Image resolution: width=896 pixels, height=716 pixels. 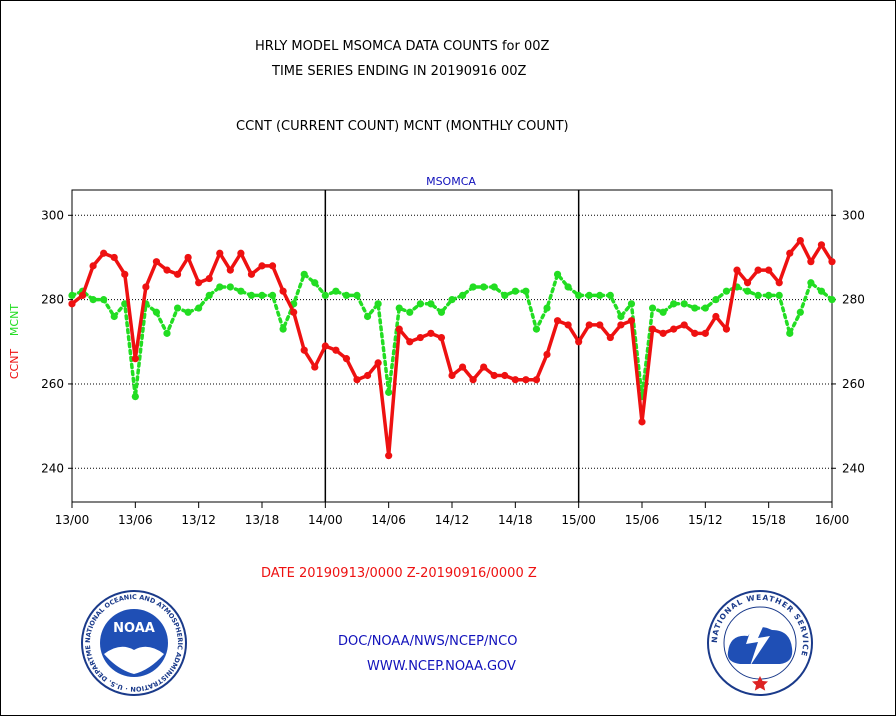 What do you see at coordinates (760, 643) in the screenshot?
I see `nws-logo: NATIONAL WEATHER SERVICE` at bounding box center [760, 643].